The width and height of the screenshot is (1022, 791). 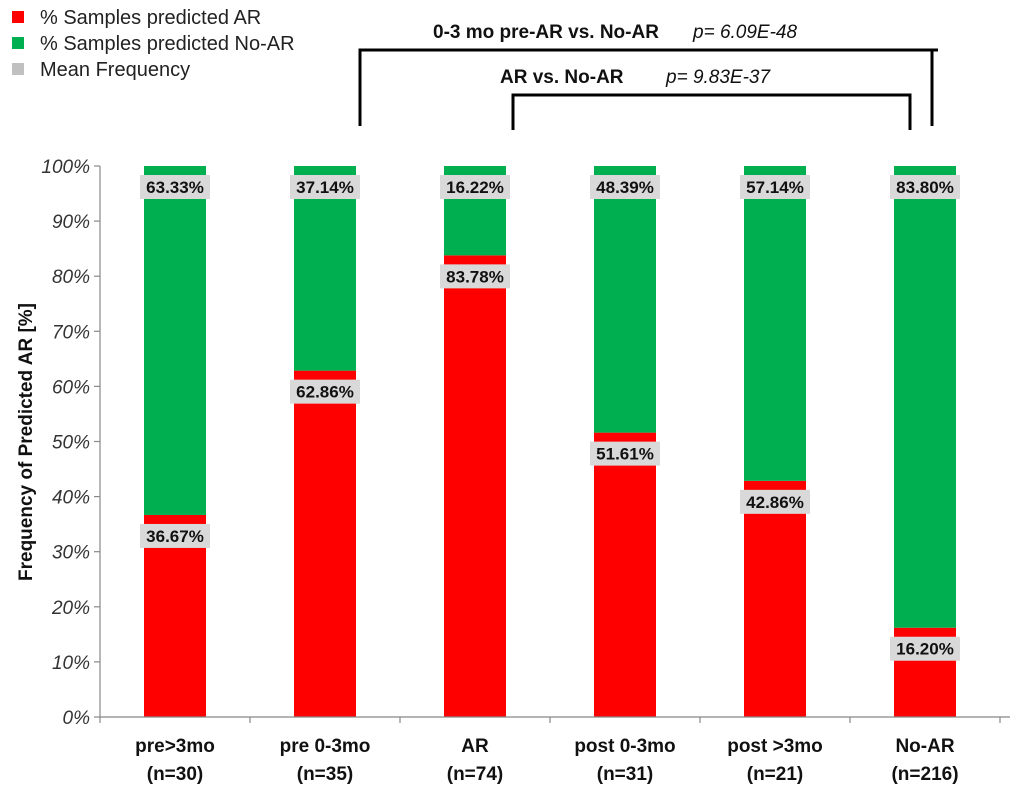 I want to click on data-label-no-ar: 16.22%, so click(x=475, y=187).